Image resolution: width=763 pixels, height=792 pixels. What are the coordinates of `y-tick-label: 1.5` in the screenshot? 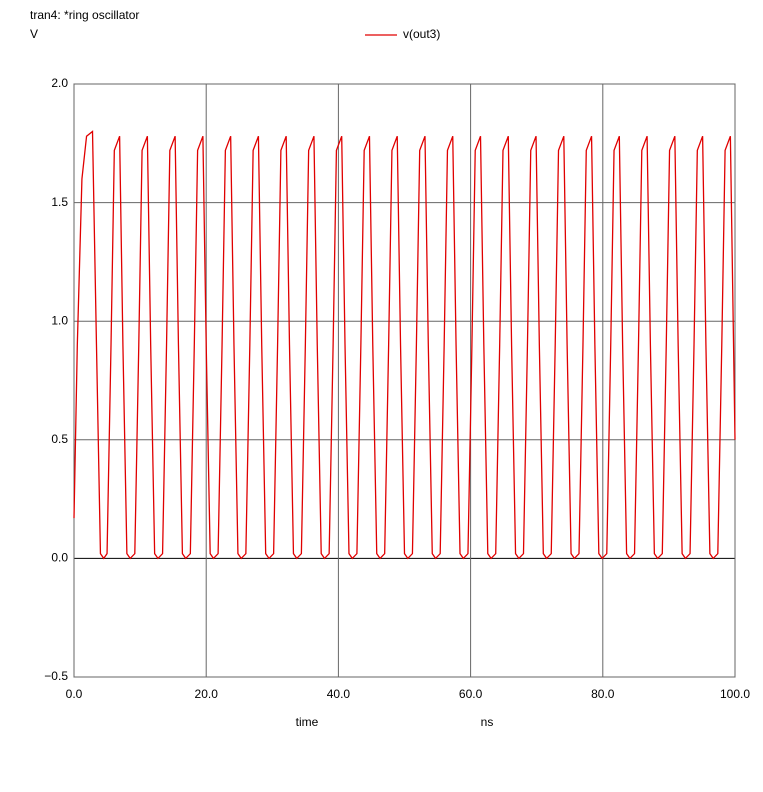 It's located at (59, 202).